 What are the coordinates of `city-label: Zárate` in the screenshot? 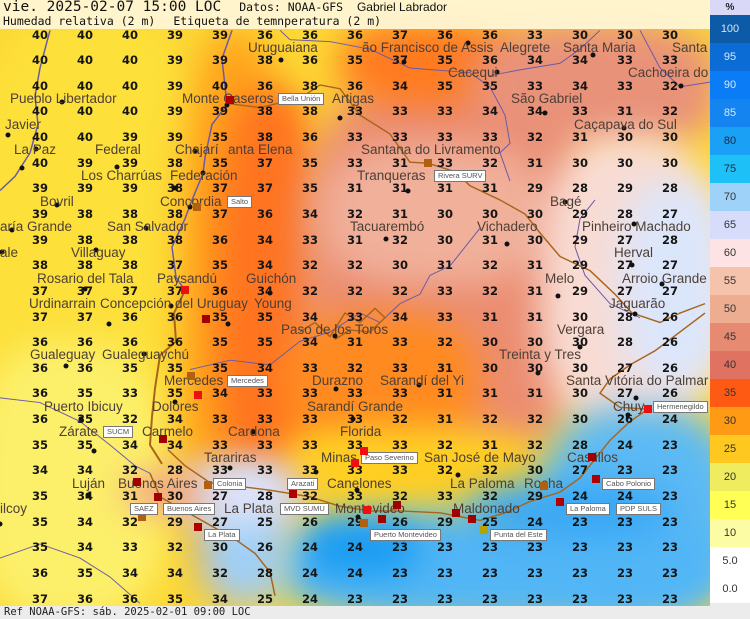 It's located at (79, 432).